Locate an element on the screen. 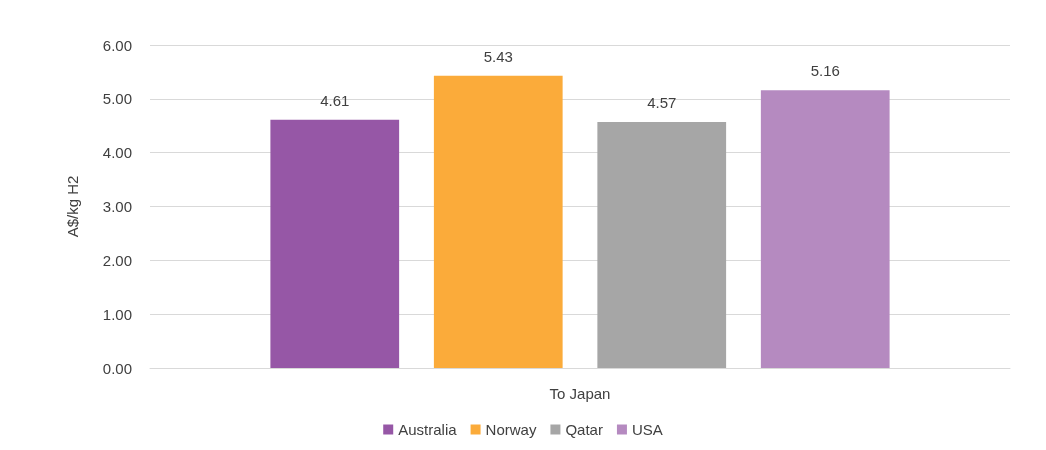 Image resolution: width=1046 pixels, height=450 pixels. y-tick-label: 5.00 is located at coordinates (117, 99).